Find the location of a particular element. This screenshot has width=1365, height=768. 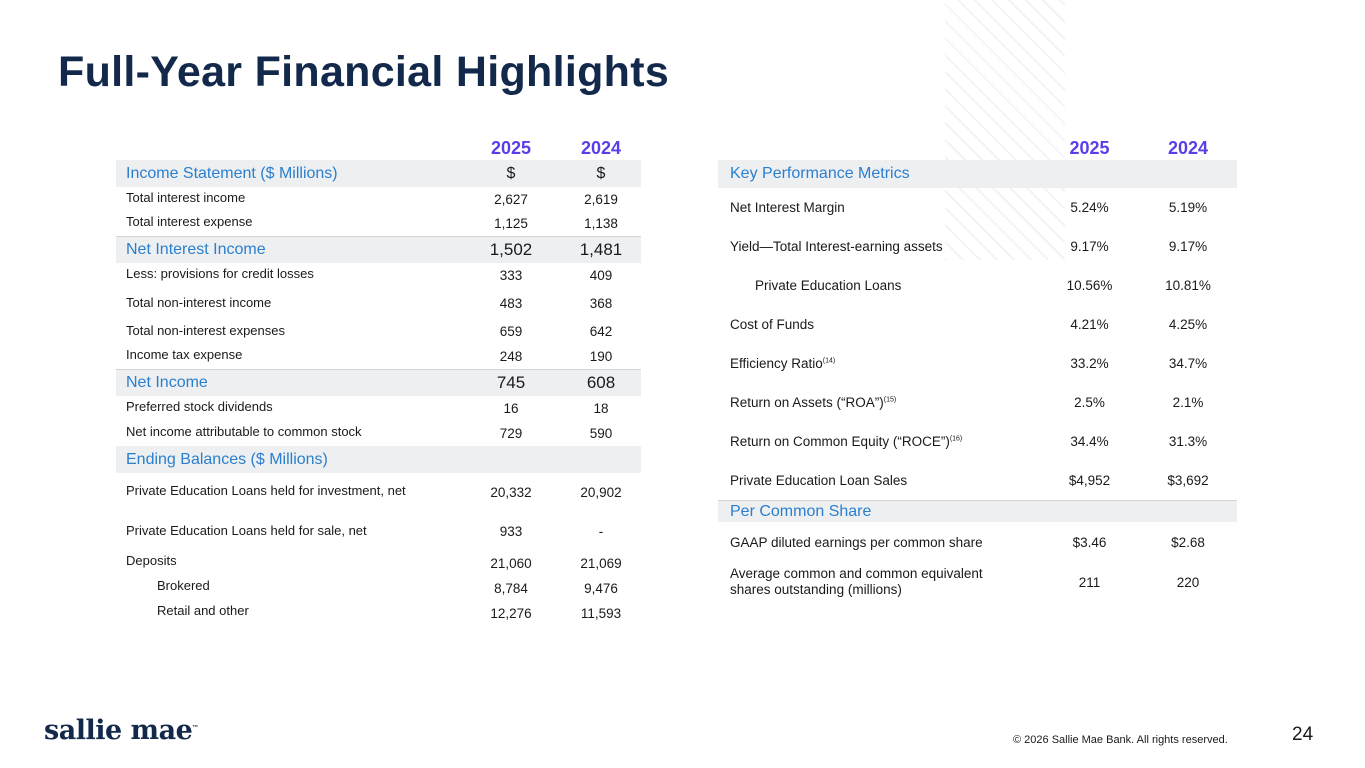

section-header-key-metrics: Key Performance Metrics is located at coordinates (977, 174).